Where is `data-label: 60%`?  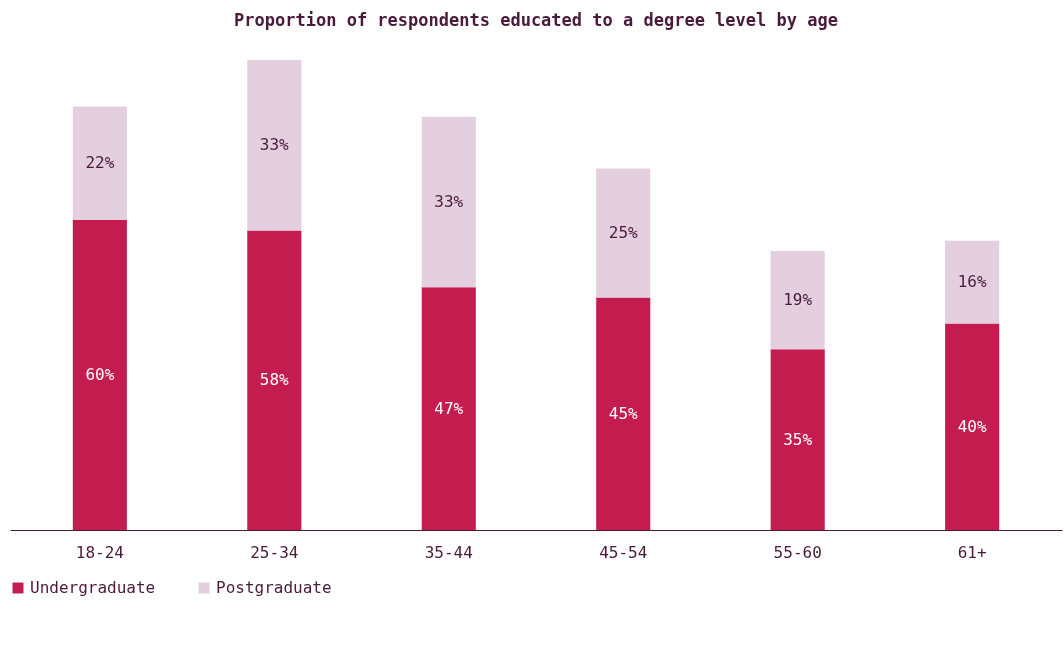 data-label: 60% is located at coordinates (100, 375).